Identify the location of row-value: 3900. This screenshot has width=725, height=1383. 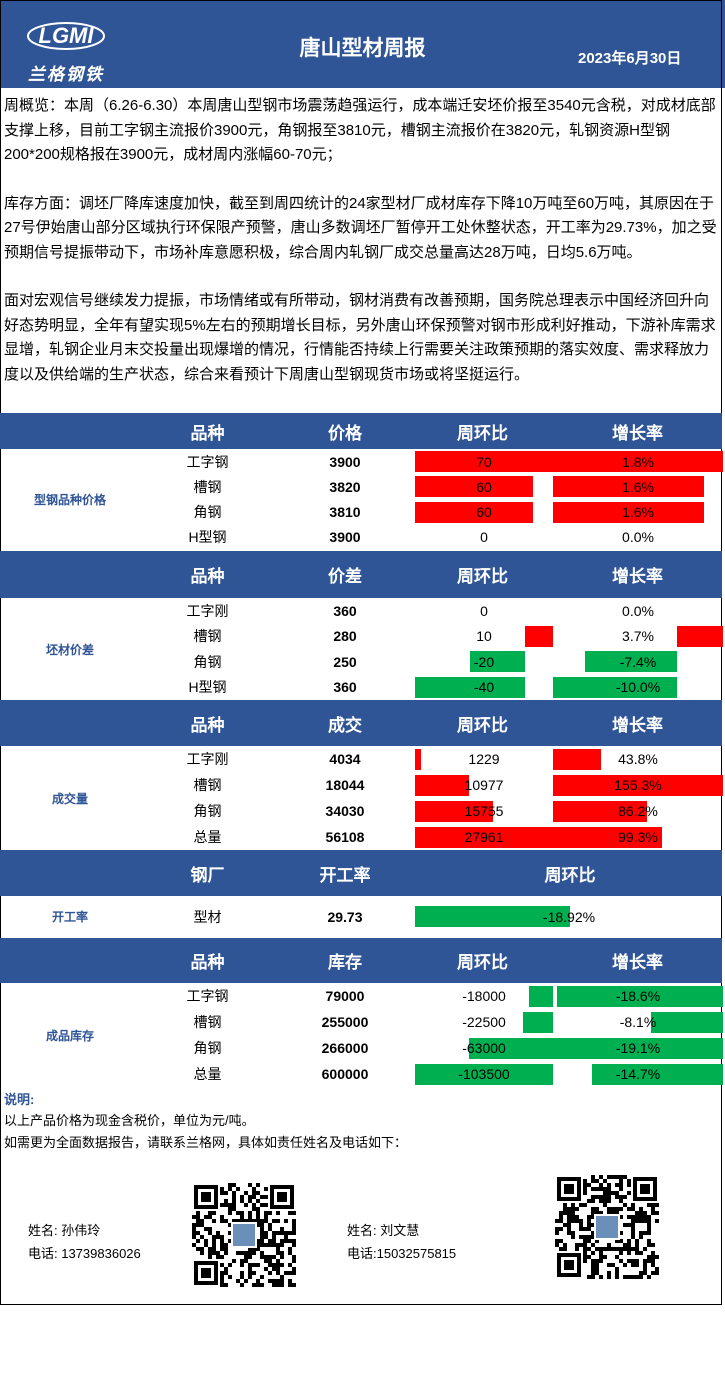
(345, 537).